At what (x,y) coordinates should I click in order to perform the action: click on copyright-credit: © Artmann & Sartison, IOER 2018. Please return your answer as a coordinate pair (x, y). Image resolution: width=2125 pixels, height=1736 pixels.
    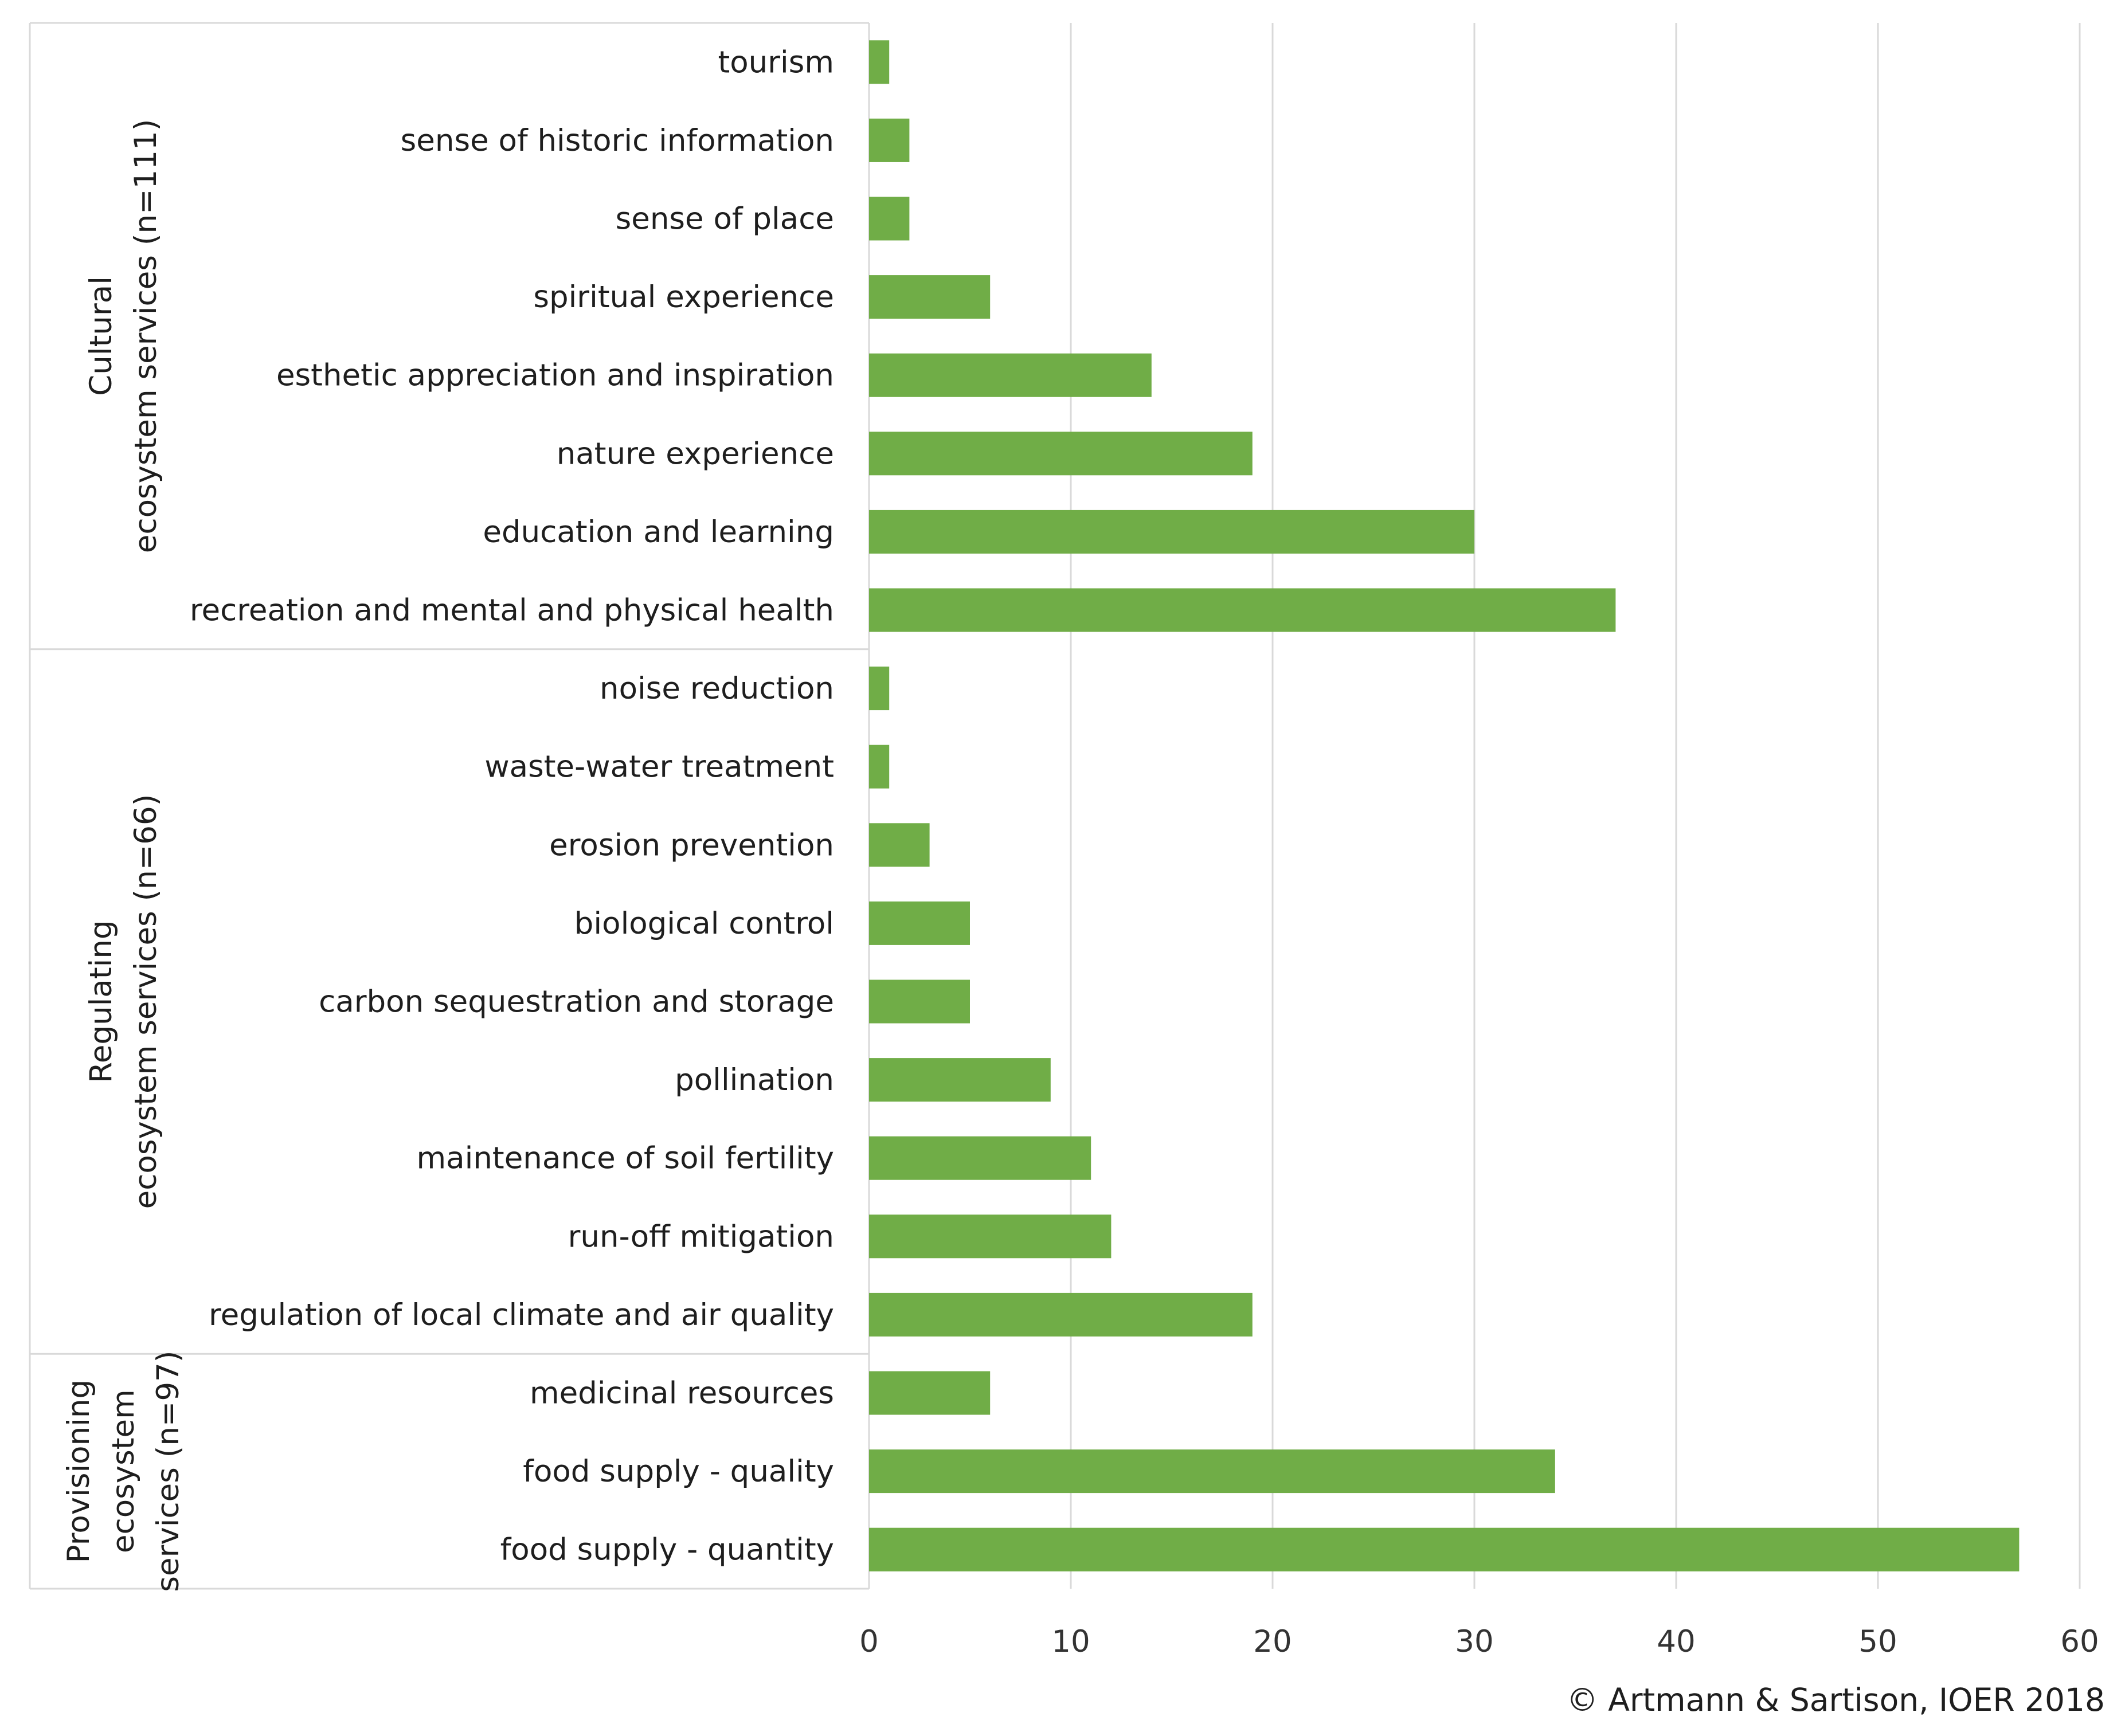
    Looking at the image, I should click on (1836, 1700).